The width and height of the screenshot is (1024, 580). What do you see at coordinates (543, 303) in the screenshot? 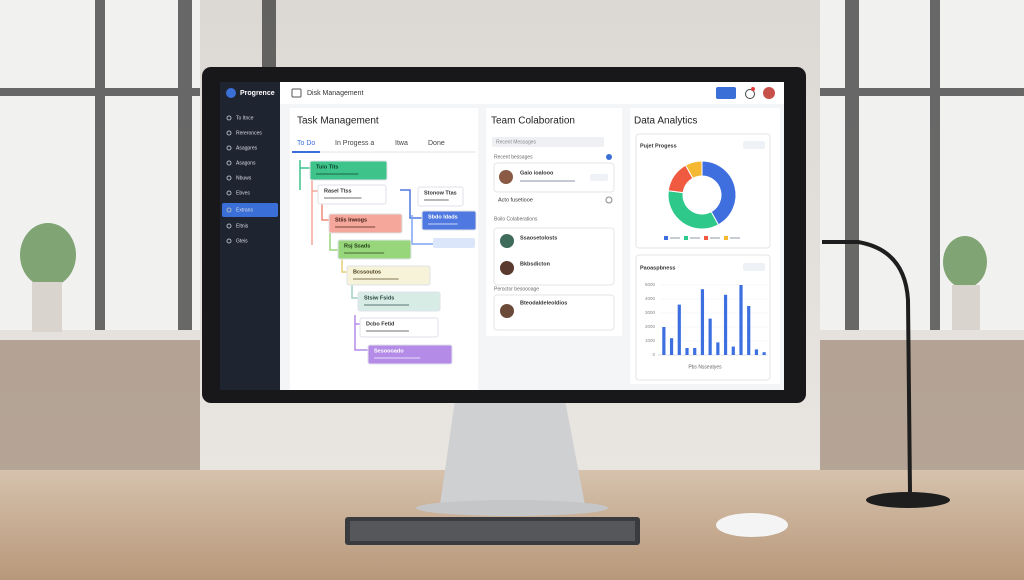
I see `project-name: Bteodaldeleoldios` at bounding box center [543, 303].